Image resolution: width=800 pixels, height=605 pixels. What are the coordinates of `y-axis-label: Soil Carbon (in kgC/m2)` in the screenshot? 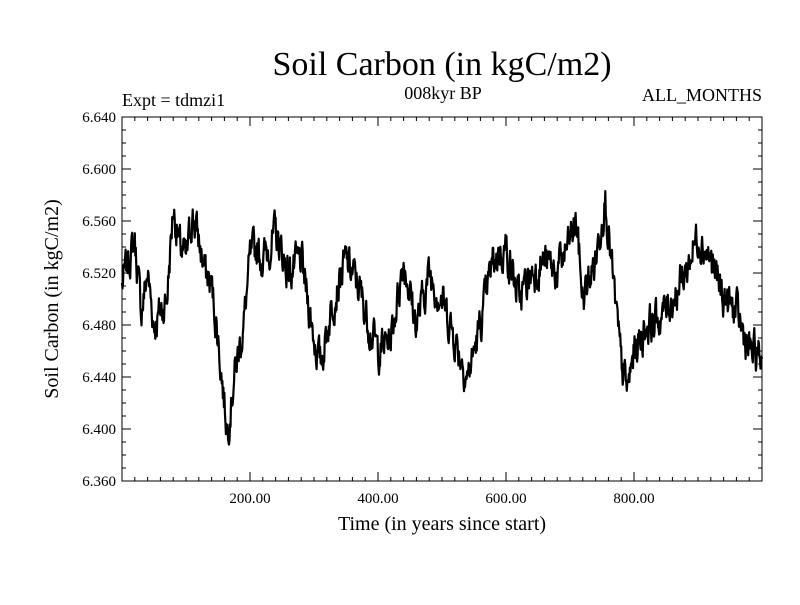 It's located at (52, 298).